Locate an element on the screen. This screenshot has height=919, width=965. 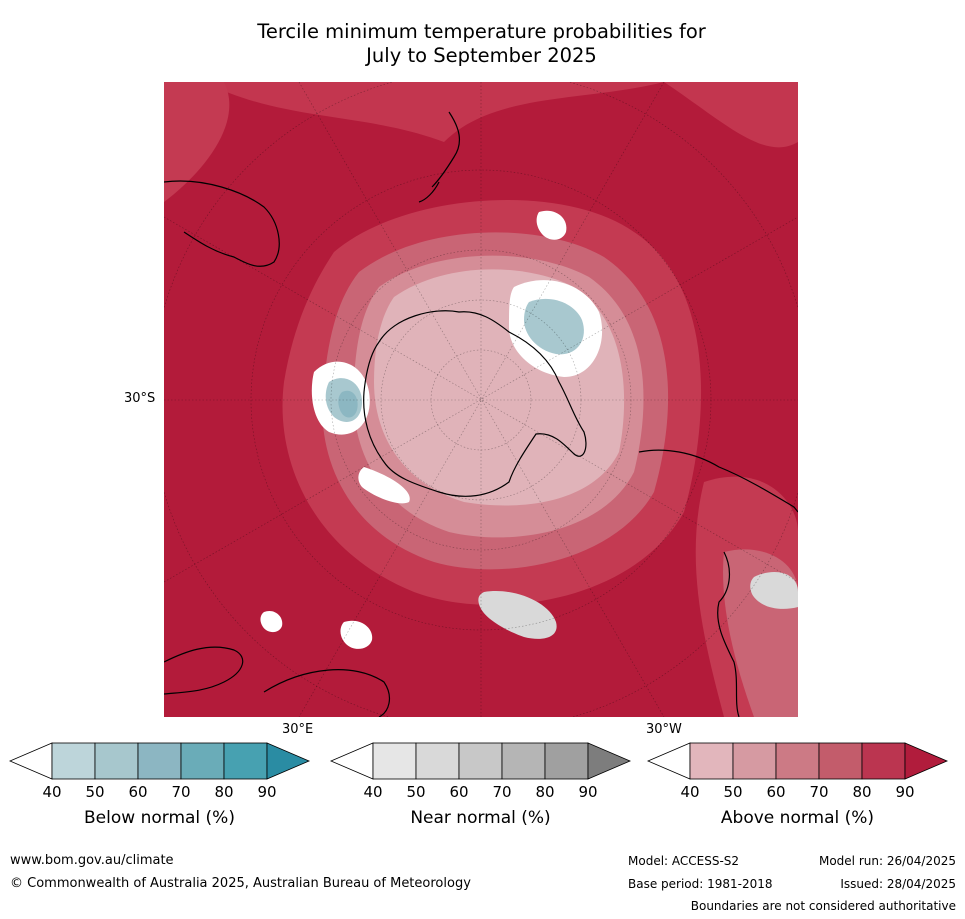
near-normal-tick-label: 90 is located at coordinates (588, 792).